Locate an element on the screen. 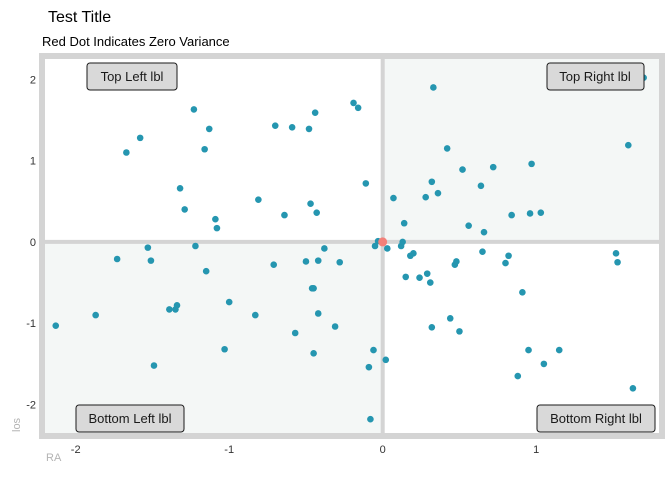  quad-label-bottom-right-box is located at coordinates (596, 418).